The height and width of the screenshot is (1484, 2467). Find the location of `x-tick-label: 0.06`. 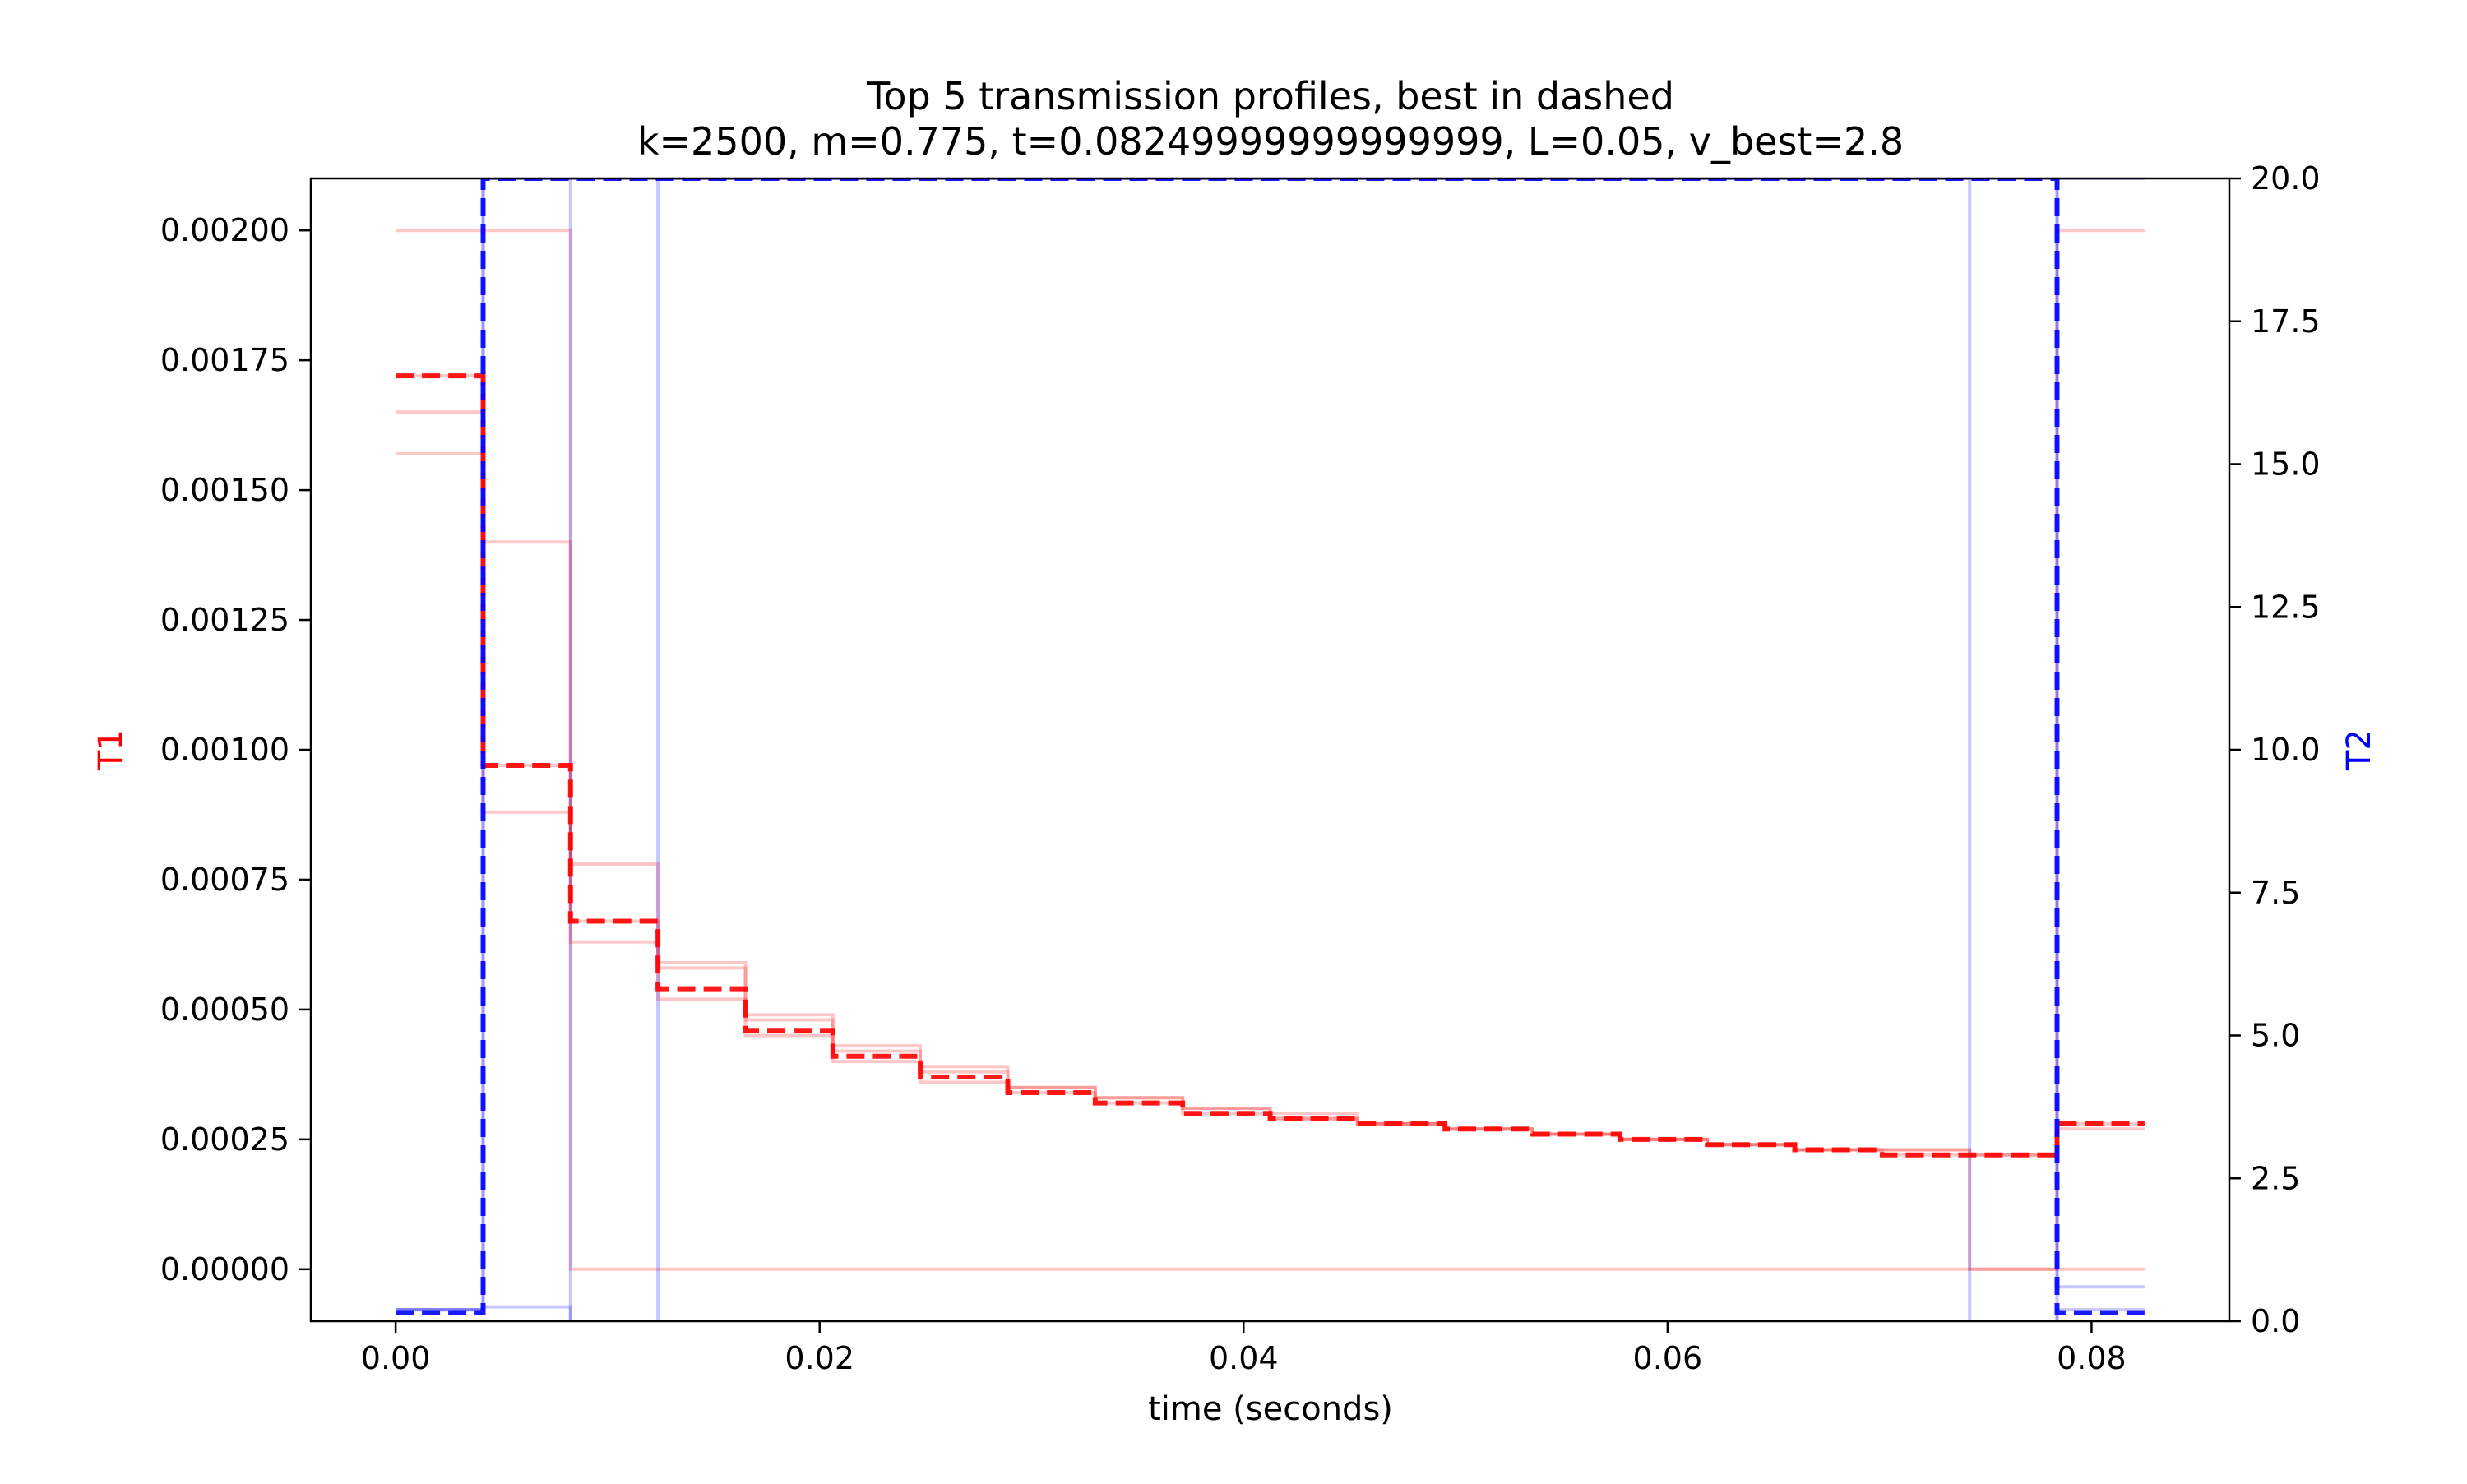

x-tick-label: 0.06 is located at coordinates (1668, 1358).